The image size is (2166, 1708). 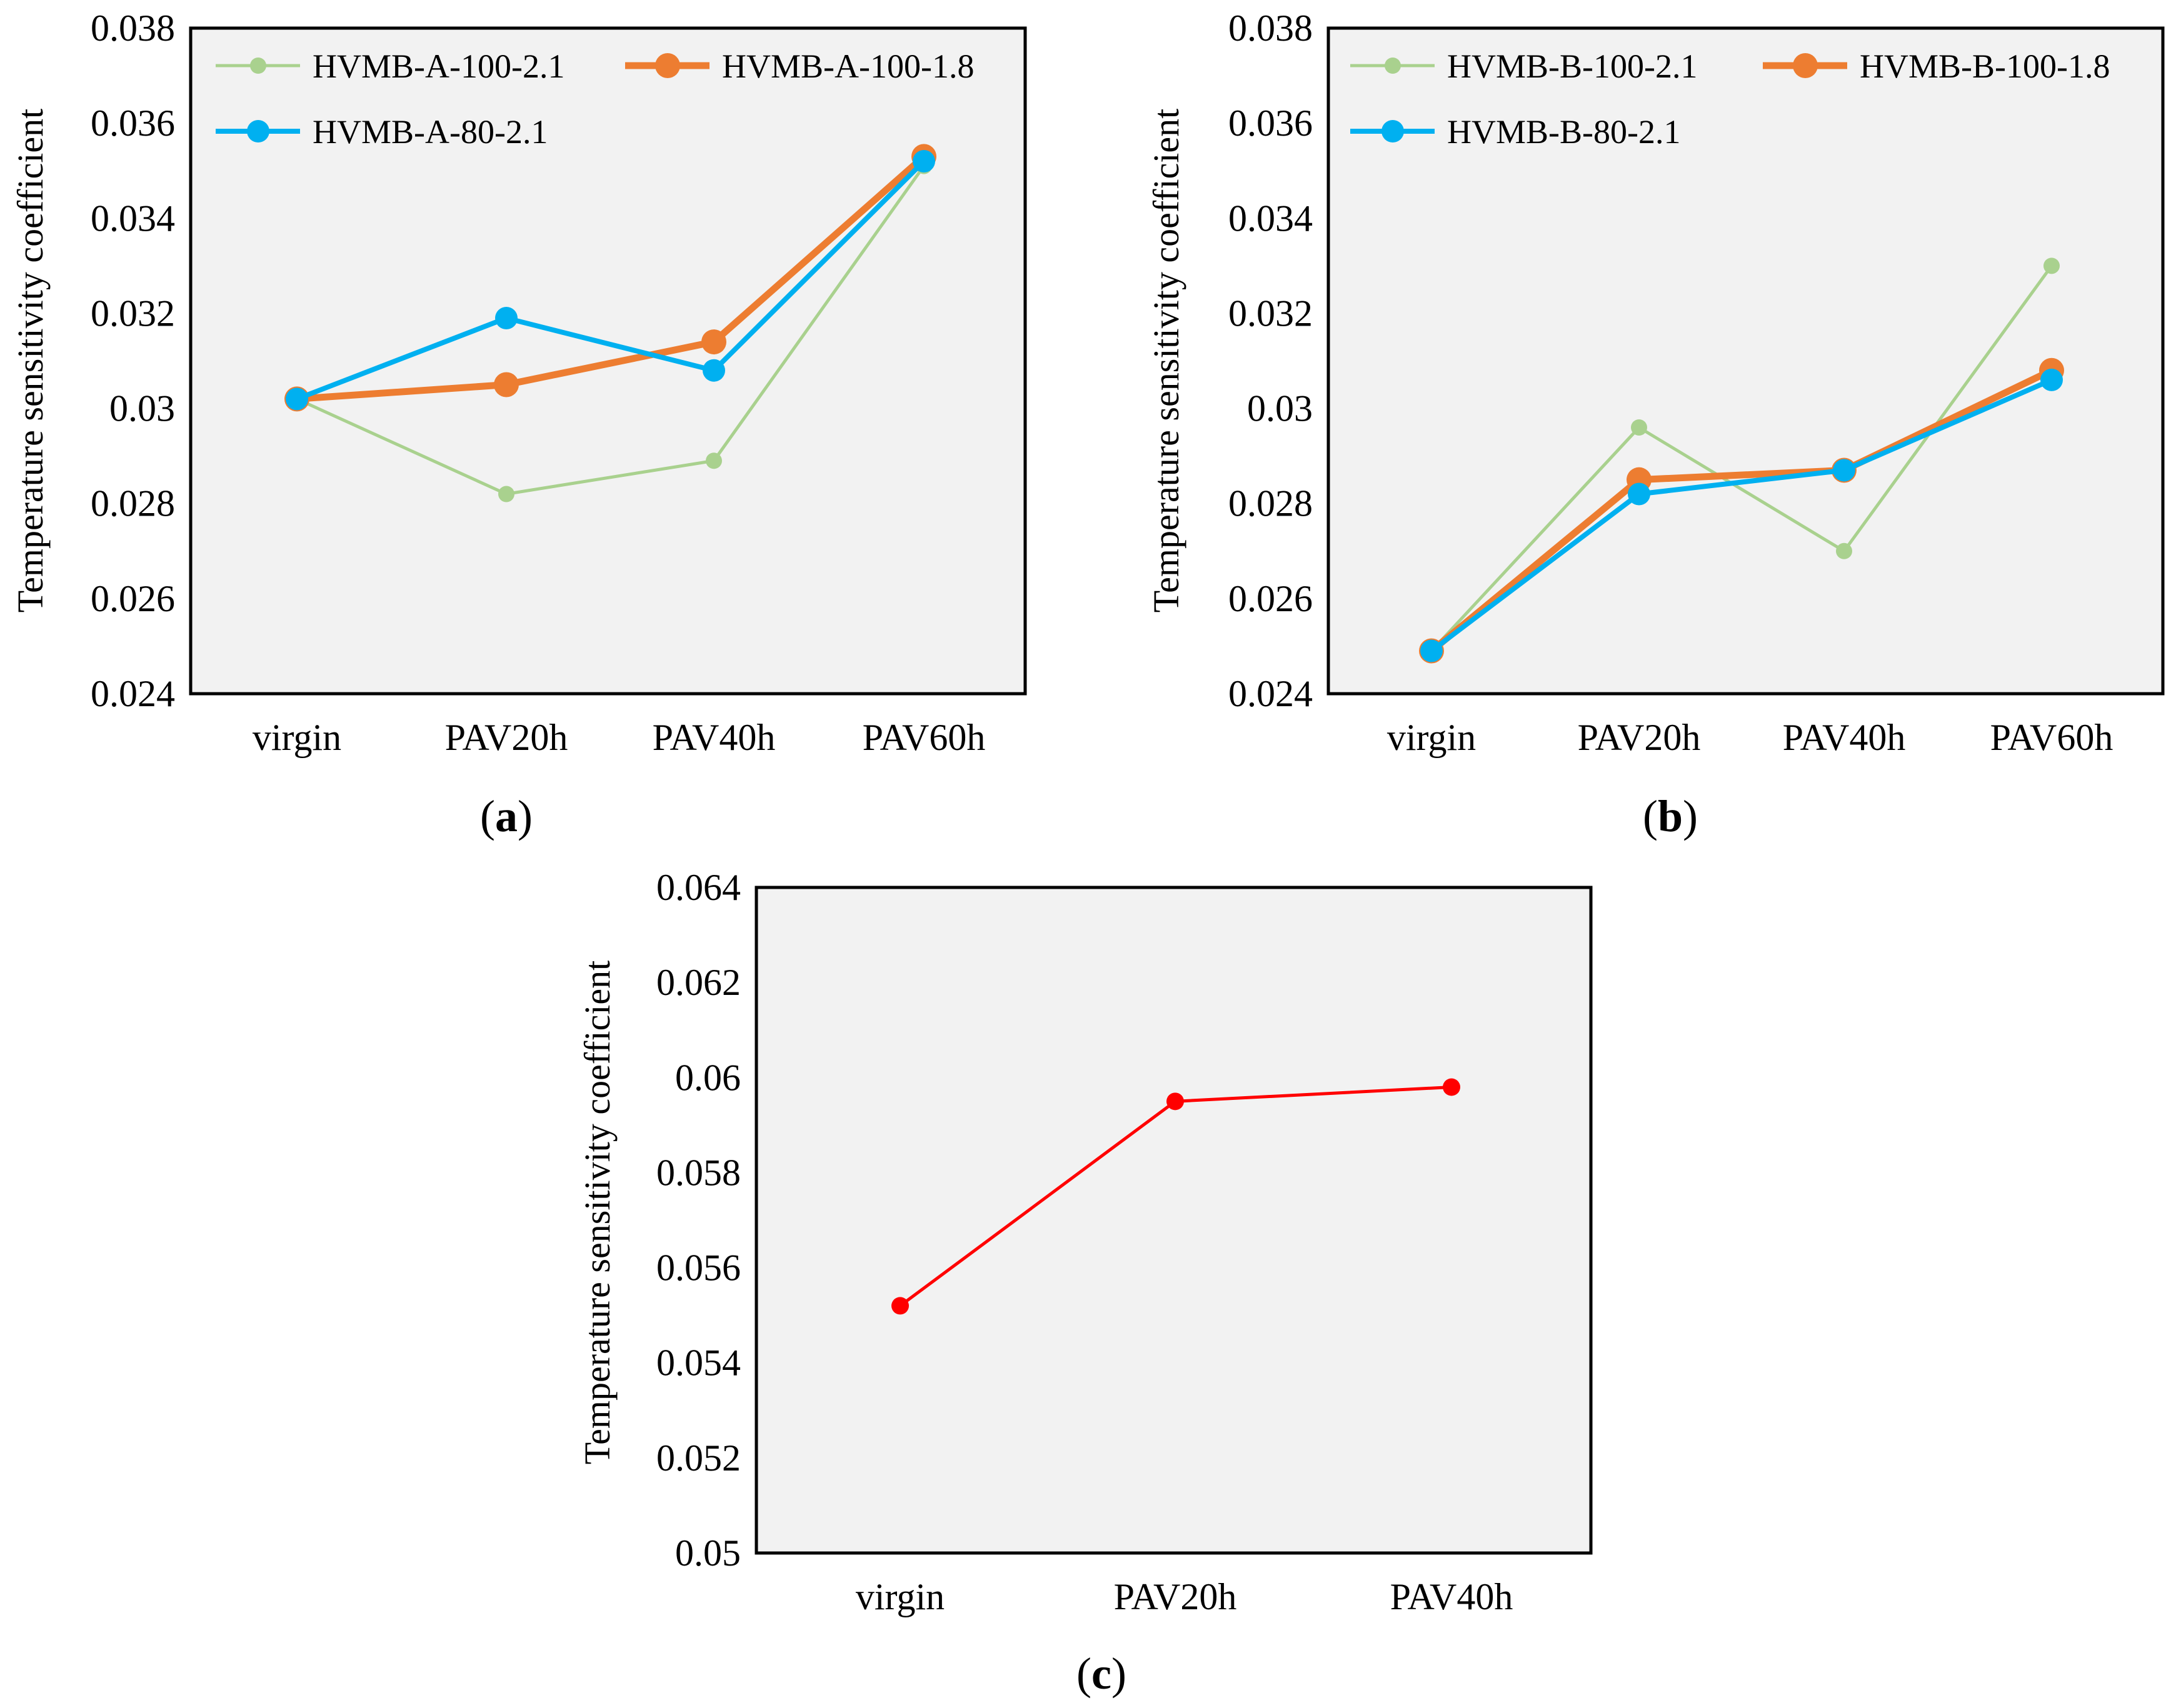 I want to click on y-tick-label: 0.06, so click(x=708, y=1077).